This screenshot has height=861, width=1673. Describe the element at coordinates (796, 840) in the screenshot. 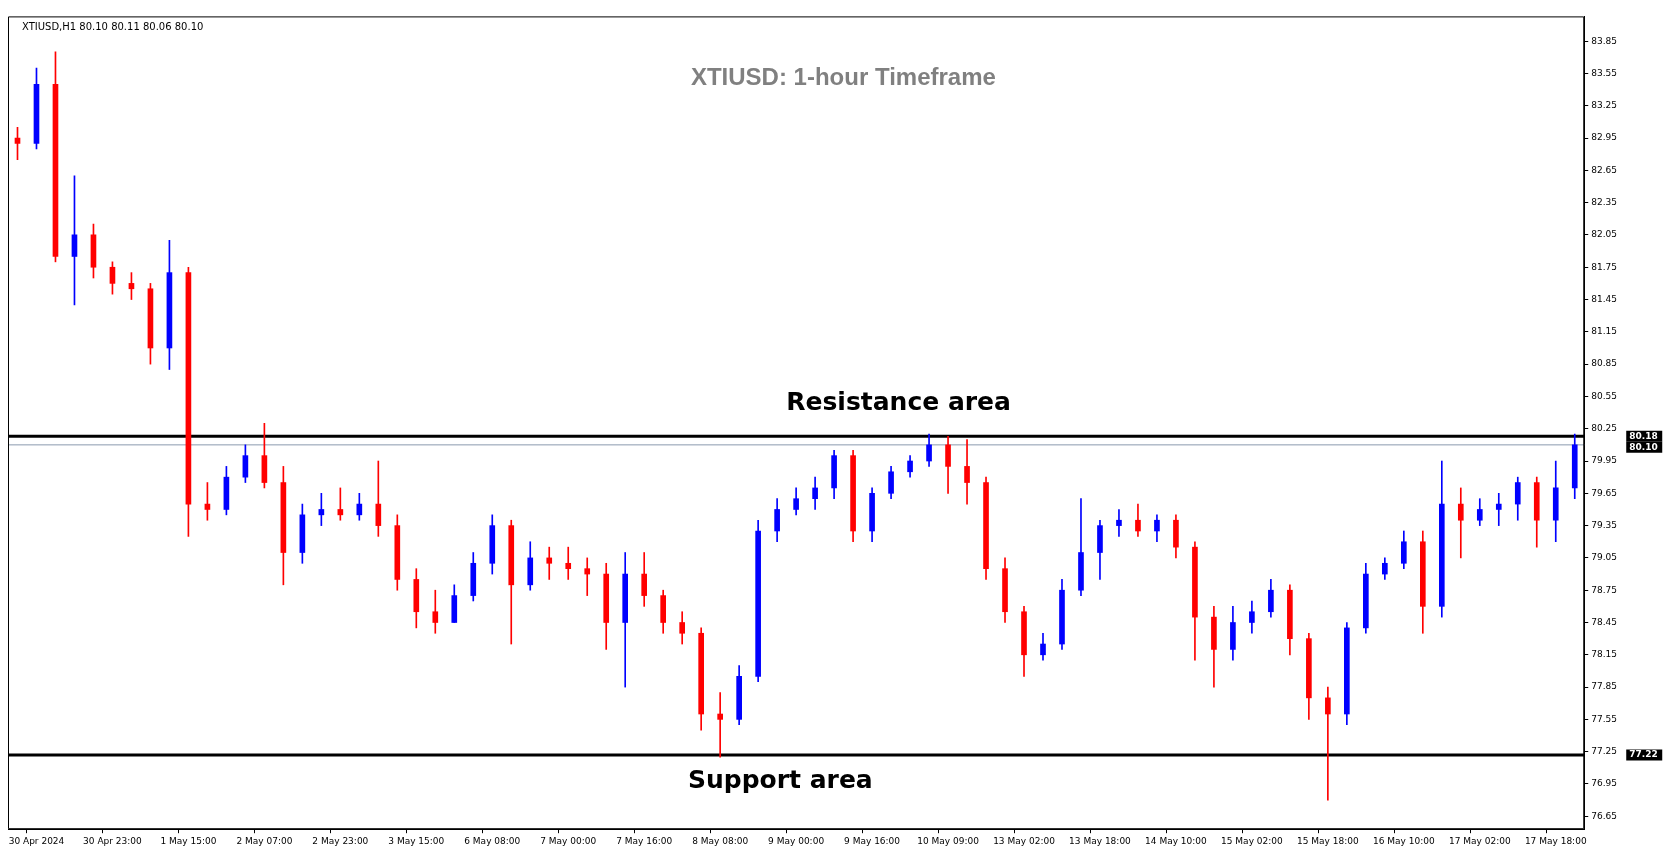

I see `x-tick-label: 9 May 00:00` at that location.